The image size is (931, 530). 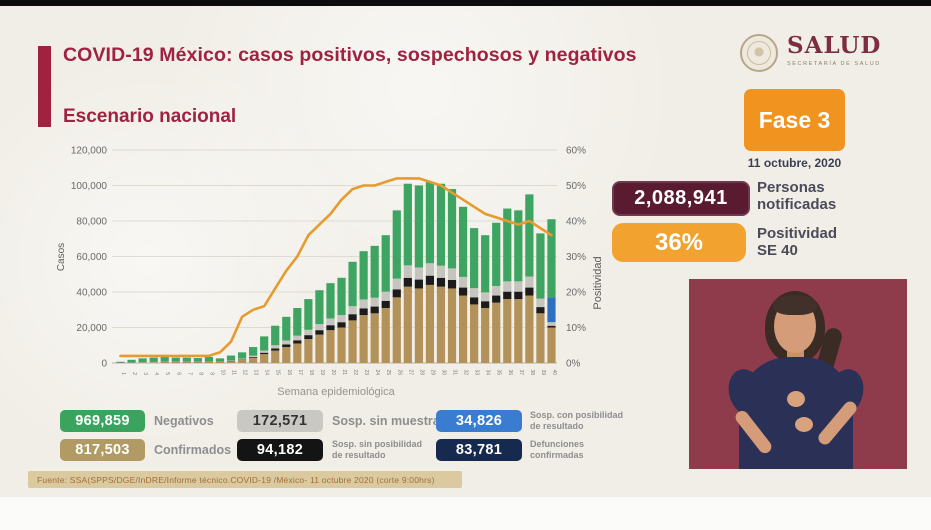 What do you see at coordinates (89, 151) in the screenshot?
I see `svg-text: 120,000` at bounding box center [89, 151].